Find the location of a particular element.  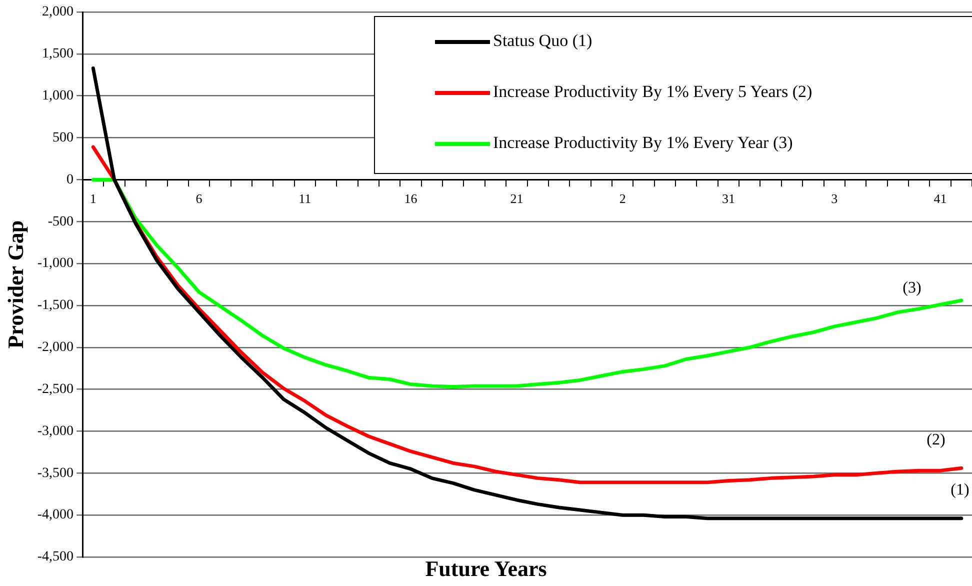

x-tick-label: 21 is located at coordinates (517, 198).